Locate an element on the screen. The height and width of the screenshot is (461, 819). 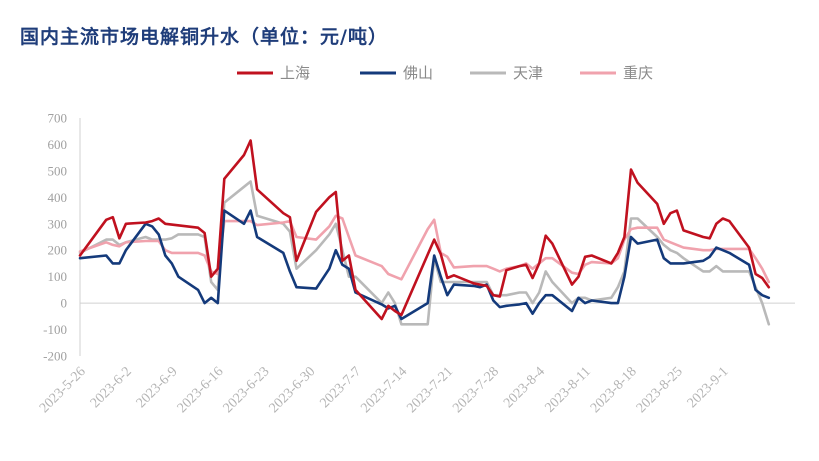
y-tick-label: -100 is located at coordinates (55, 329).